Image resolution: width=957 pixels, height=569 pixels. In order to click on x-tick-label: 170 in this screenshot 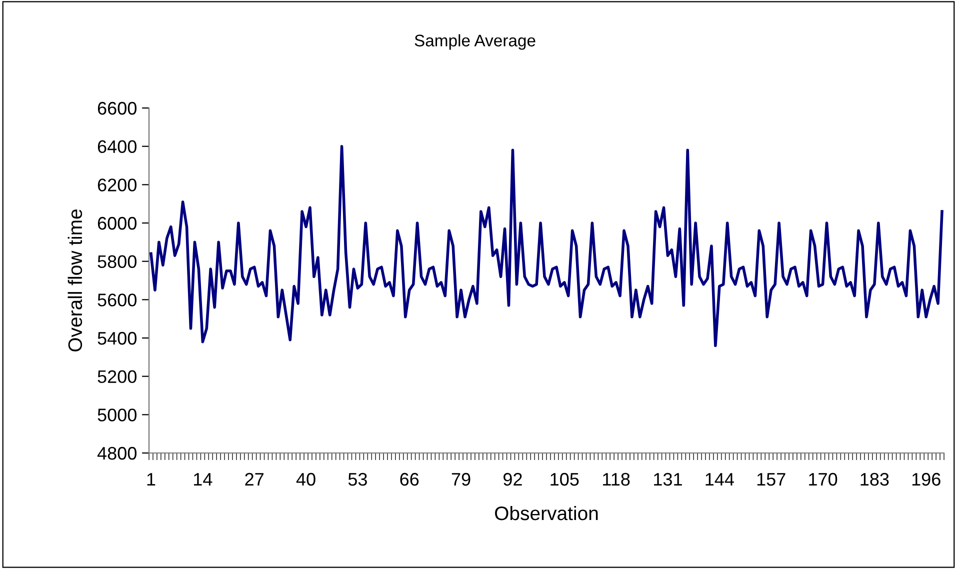, I will do `click(823, 479)`.